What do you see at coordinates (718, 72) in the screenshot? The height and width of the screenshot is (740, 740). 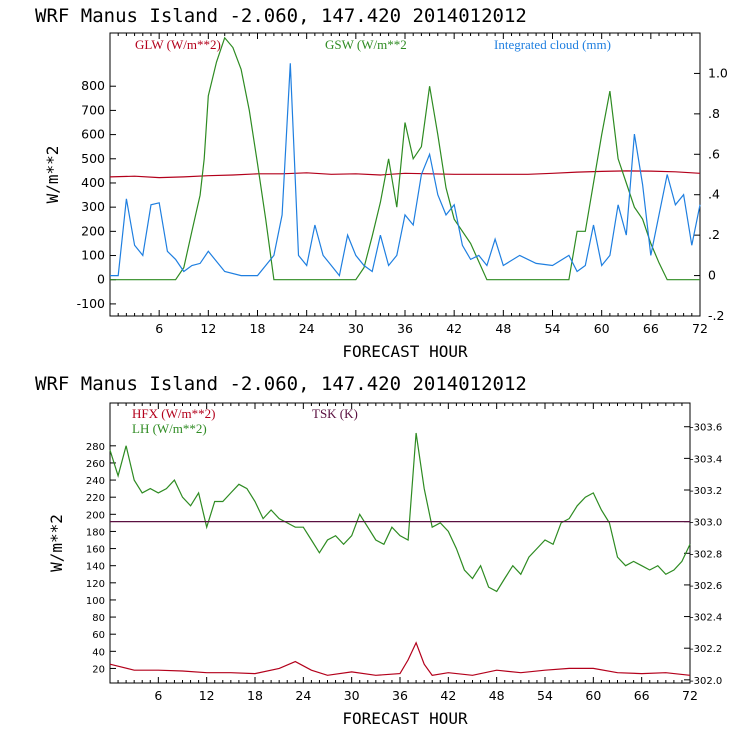 I see `y2-tick-label: 1.0` at bounding box center [718, 72].